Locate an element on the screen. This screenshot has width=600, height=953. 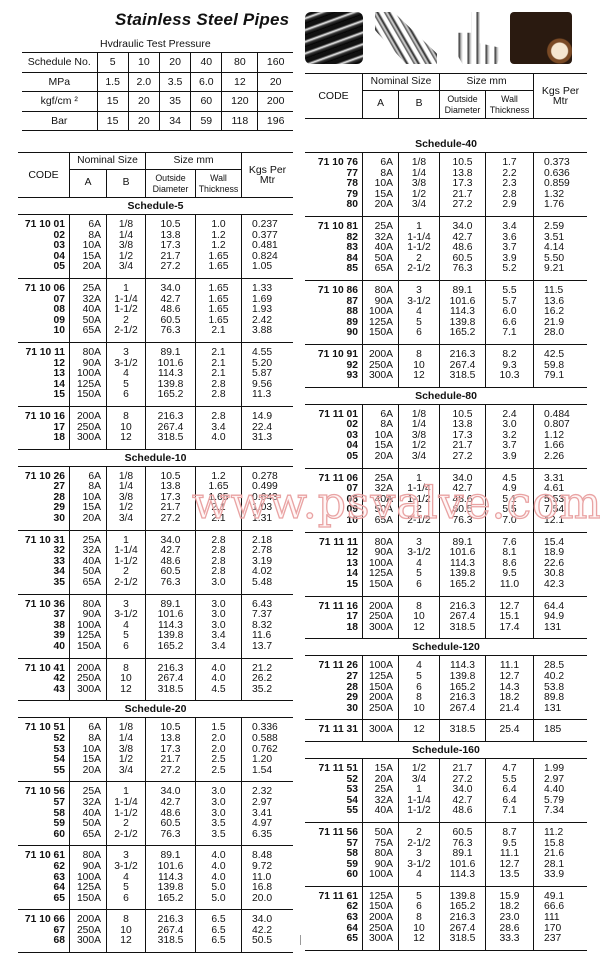
kgs-per-mtr-cell: 15.4 is located at coordinates (554, 542).